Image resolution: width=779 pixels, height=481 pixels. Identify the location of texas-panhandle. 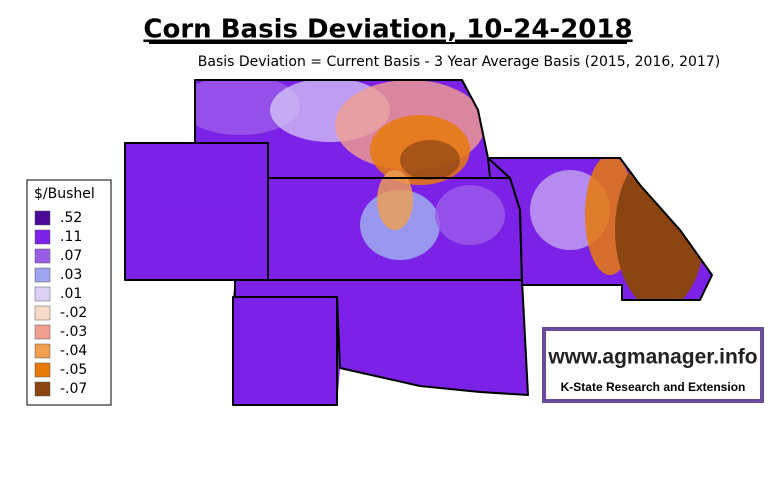
(285, 351).